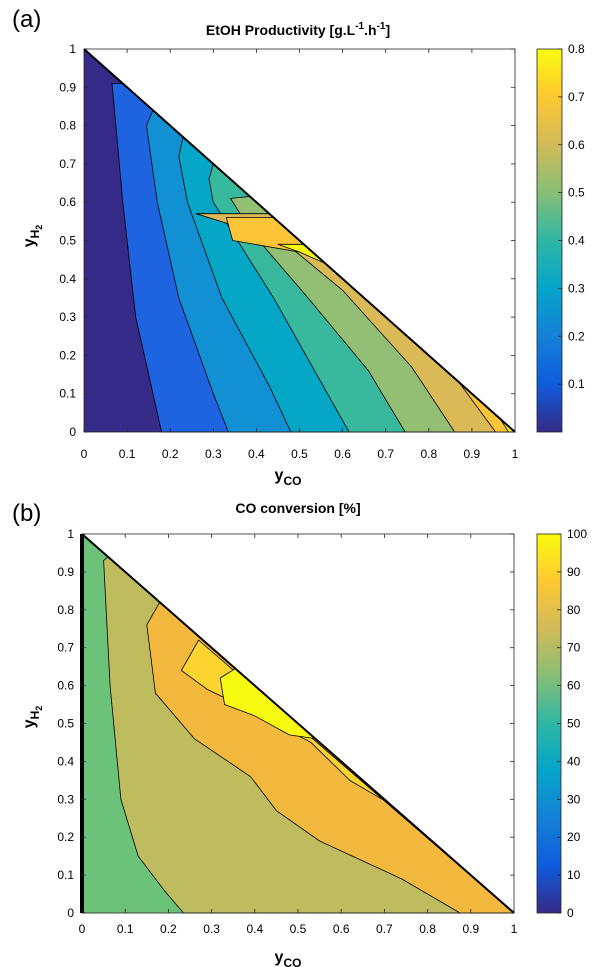 The image size is (593, 967). What do you see at coordinates (577, 534) in the screenshot?
I see `colorbar-tick-label: 100` at bounding box center [577, 534].